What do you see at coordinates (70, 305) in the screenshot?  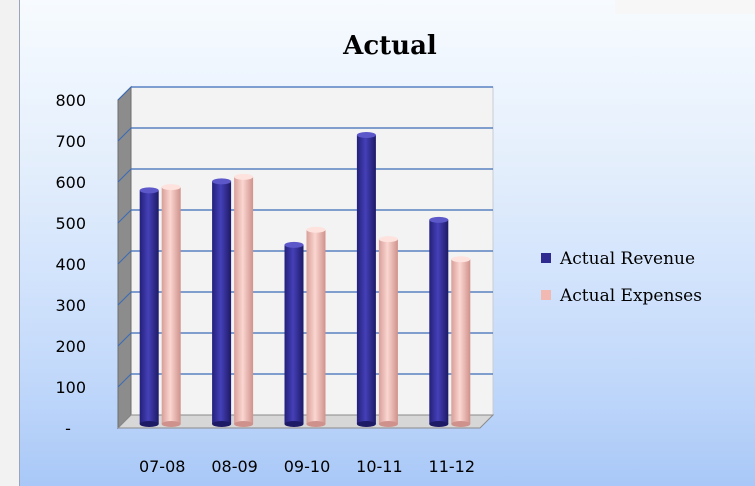 I see `y-tick-label: 300` at bounding box center [70, 305].